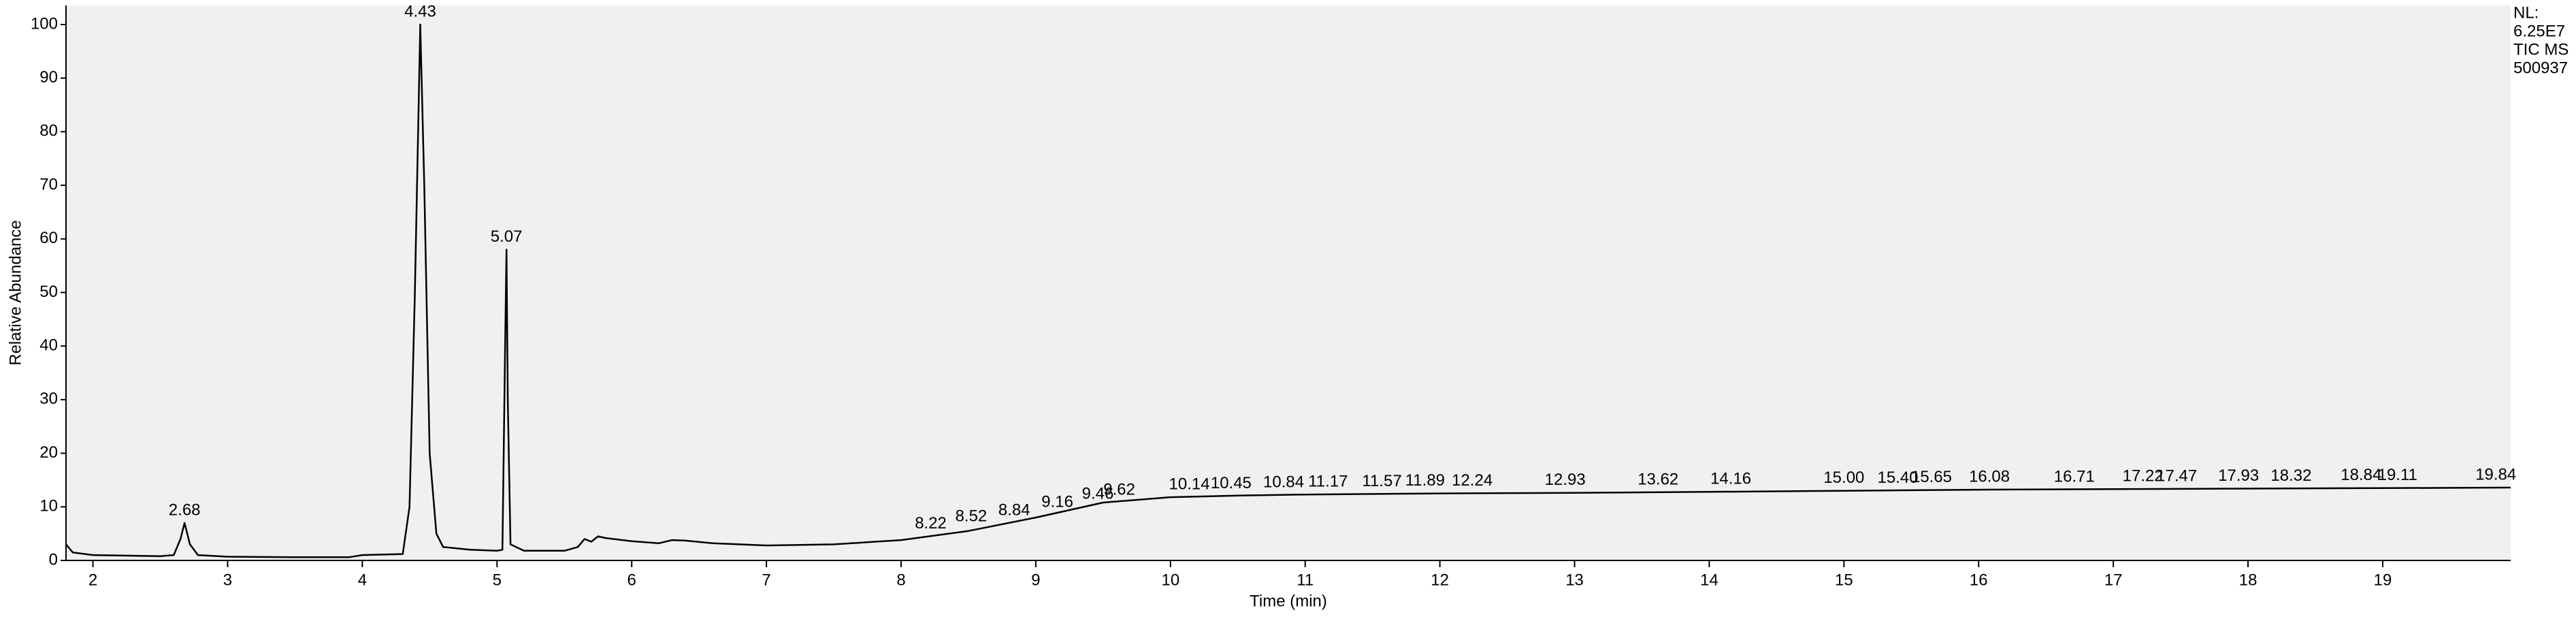  Describe the element at coordinates (48, 292) in the screenshot. I see `y-tick-label: 50` at that location.